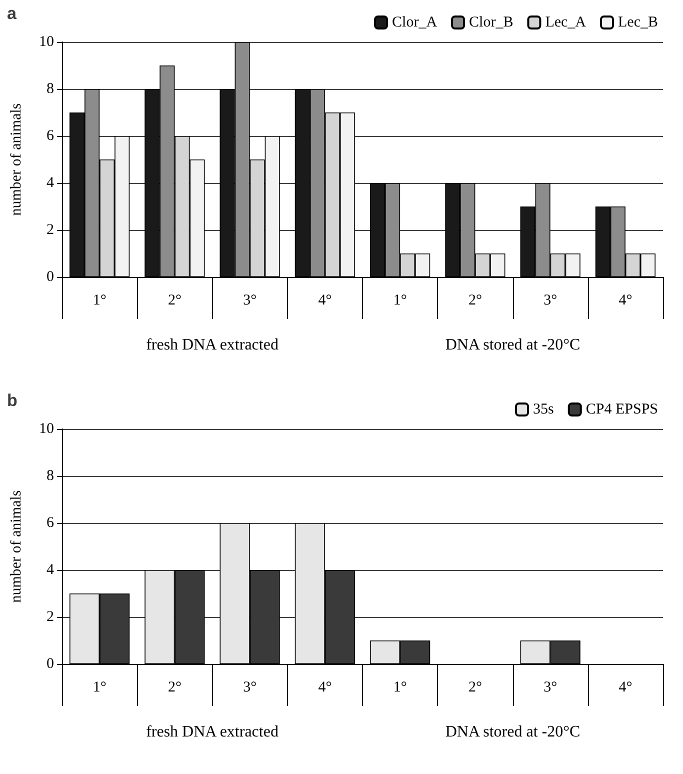 Image resolution: width=683 pixels, height=774 pixels. What do you see at coordinates (415, 22) in the screenshot?
I see `legend-label: Clor_A` at bounding box center [415, 22].